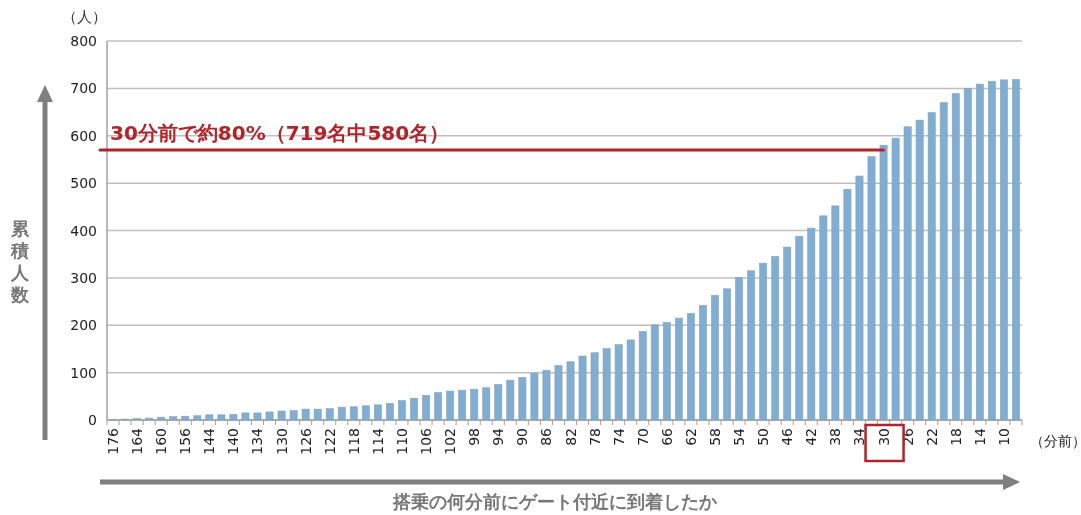  What do you see at coordinates (84, 17) in the screenshot?
I see `text: （人）` at bounding box center [84, 17].